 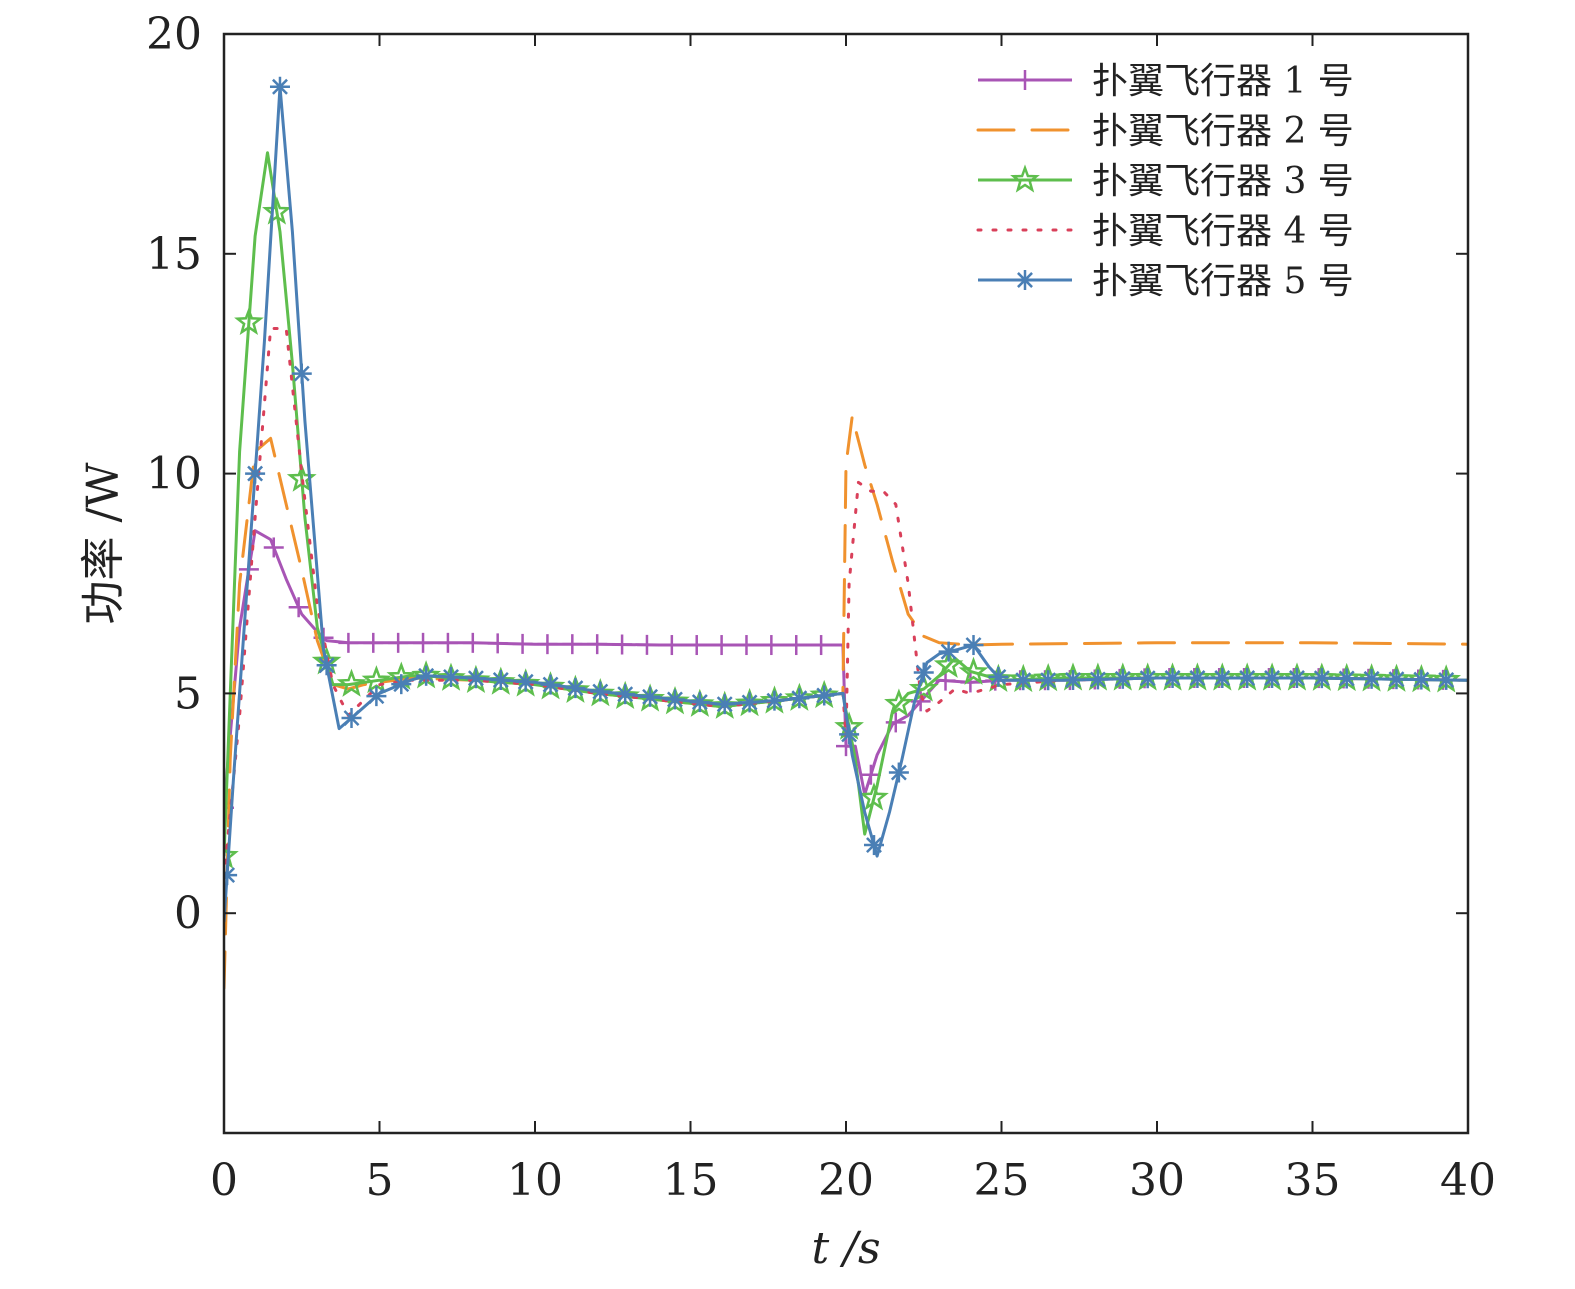 What do you see at coordinates (1166, 81) in the screenshot?
I see `legend-item: 扑翼飞行器 1 号` at bounding box center [1166, 81].